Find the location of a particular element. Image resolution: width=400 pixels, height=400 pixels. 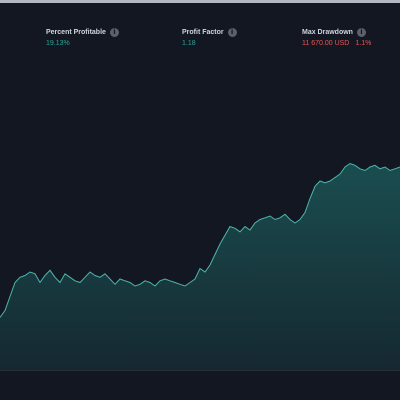

metric-value: 1.18 is located at coordinates (189, 43).